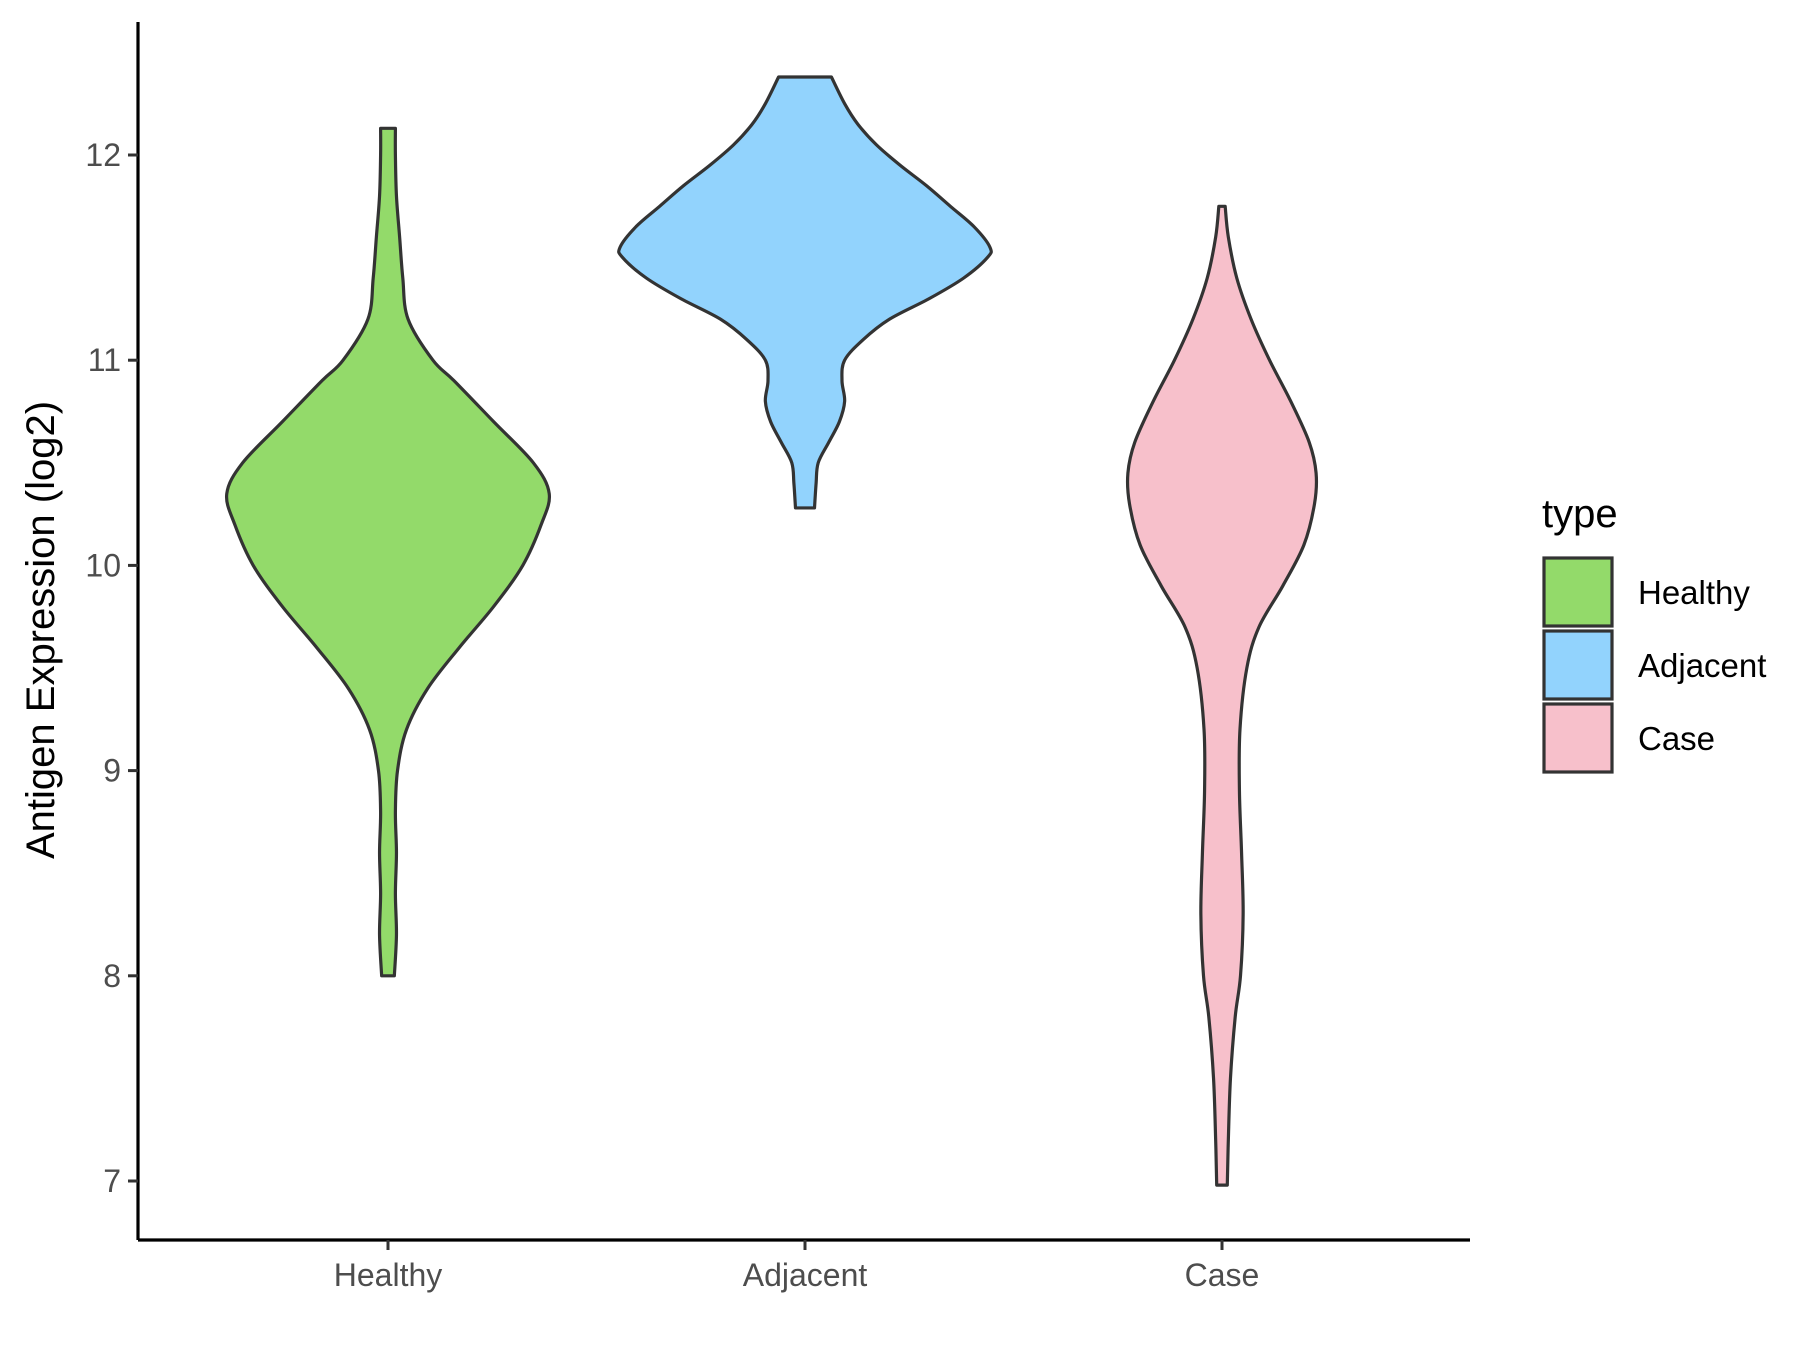  I want to click on legend-label-healthy: Healthy, so click(1694, 592).